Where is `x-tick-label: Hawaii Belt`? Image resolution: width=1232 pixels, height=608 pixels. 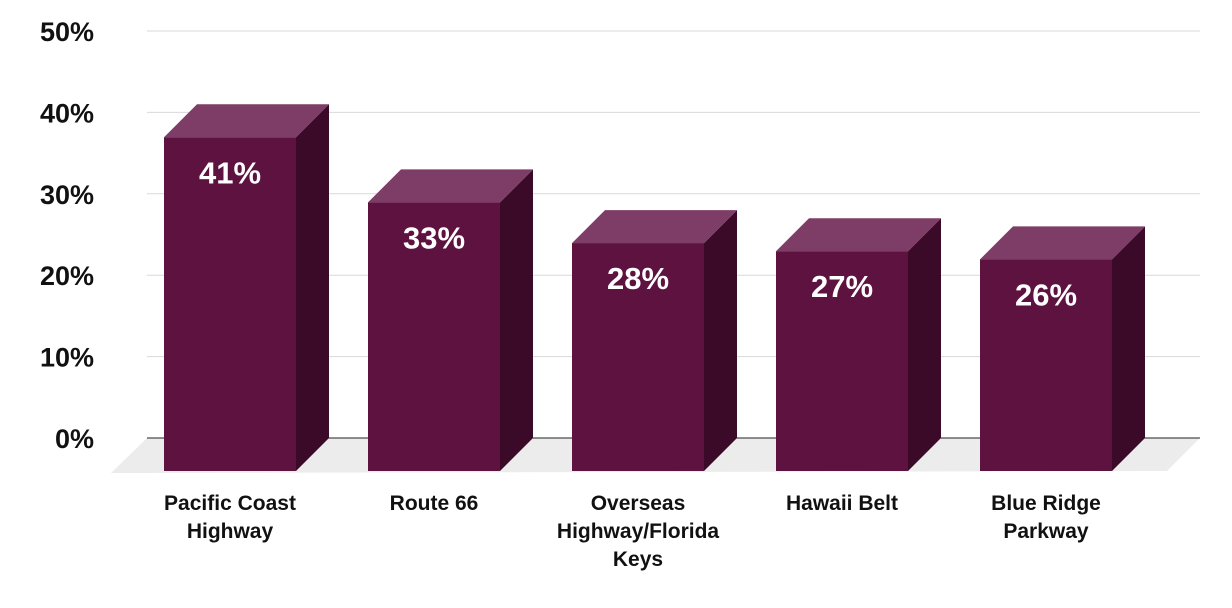 x-tick-label: Hawaii Belt is located at coordinates (842, 503).